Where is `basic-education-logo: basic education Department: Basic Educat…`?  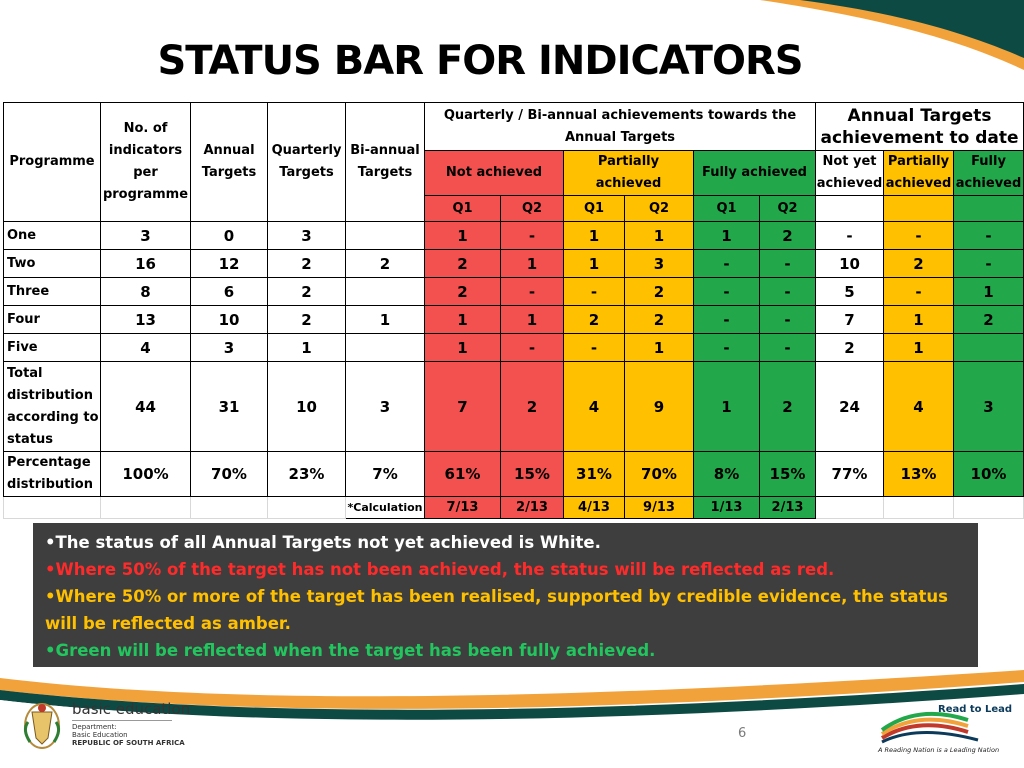
basic-education-logo: basic education Department: Basic Educat… is located at coordinates (131, 723).